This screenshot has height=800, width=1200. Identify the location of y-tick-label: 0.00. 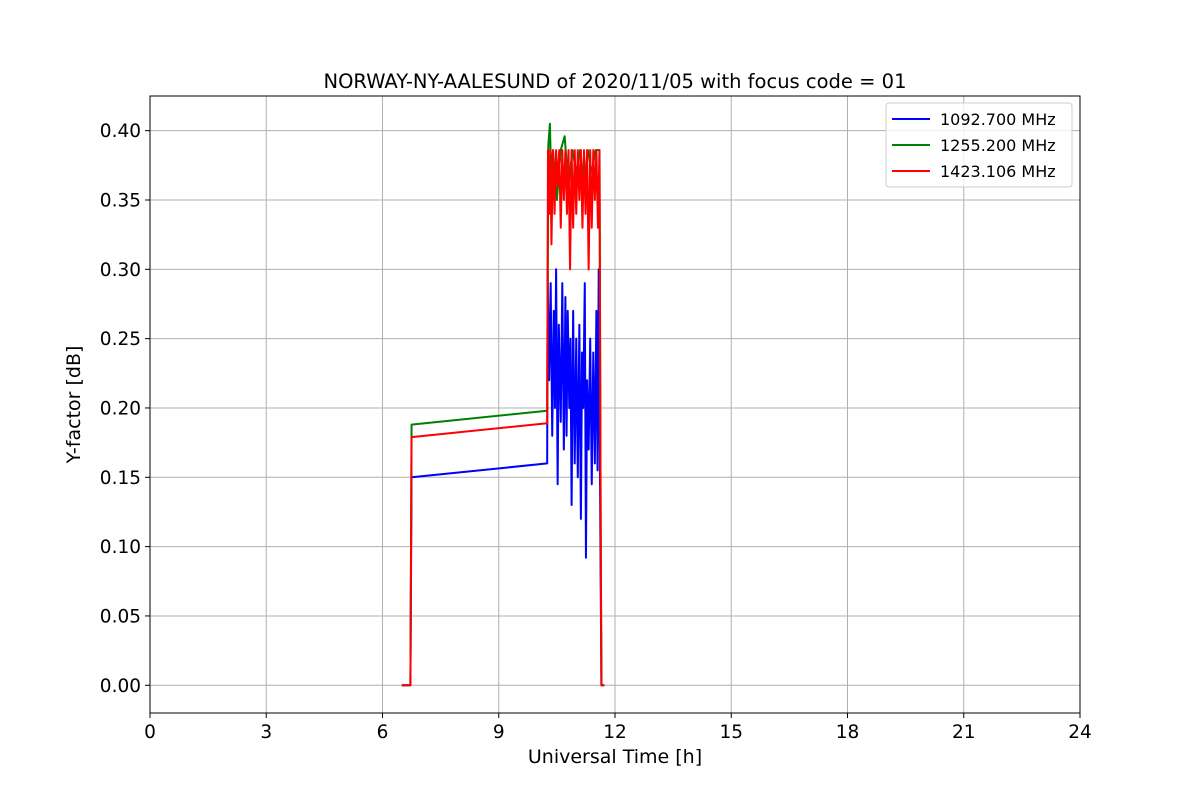
(120, 686).